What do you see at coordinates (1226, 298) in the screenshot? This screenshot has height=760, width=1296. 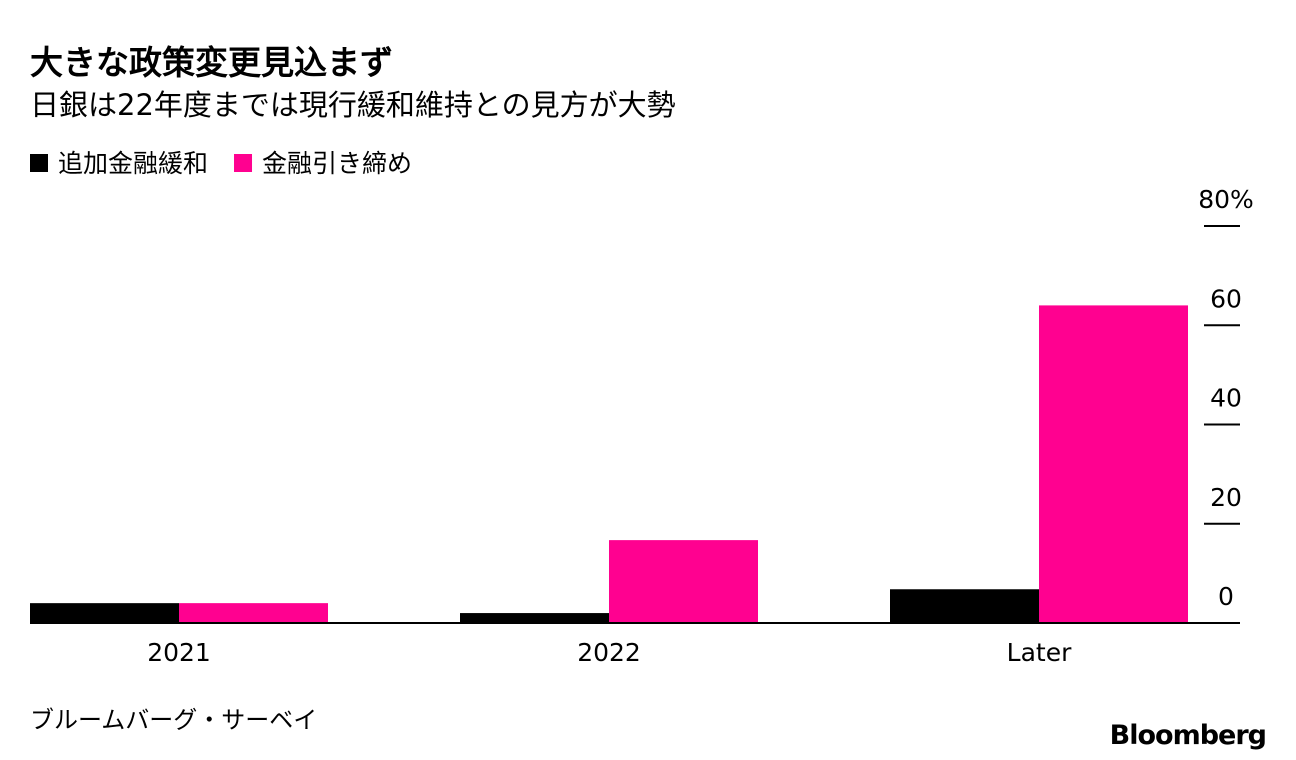 I see `y-tick-label: 60` at bounding box center [1226, 298].